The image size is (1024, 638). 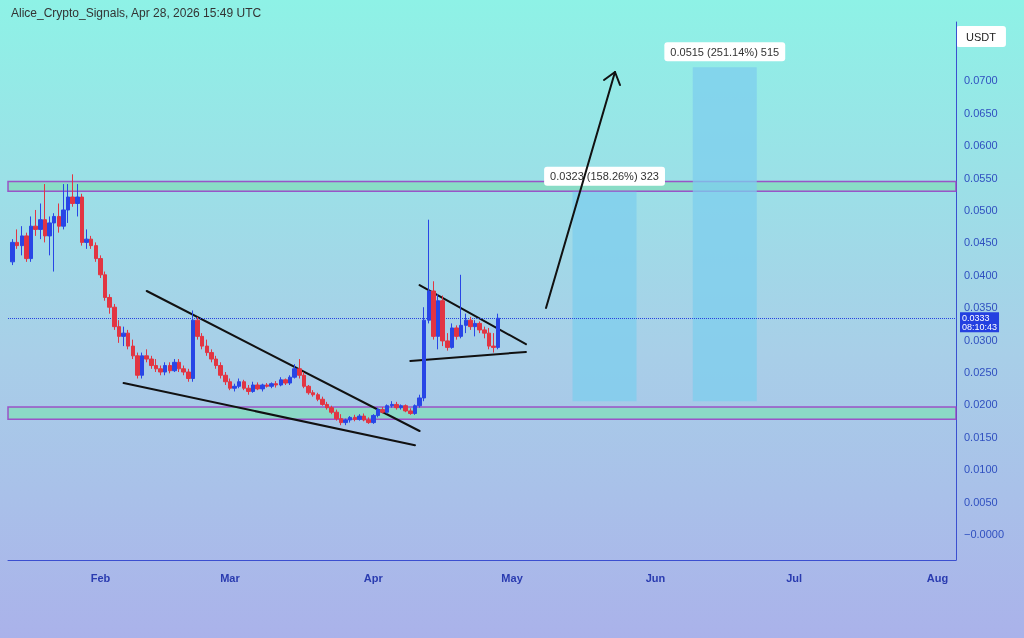 What do you see at coordinates (655, 577) in the screenshot?
I see `x-tick-label: Jun` at bounding box center [655, 577].